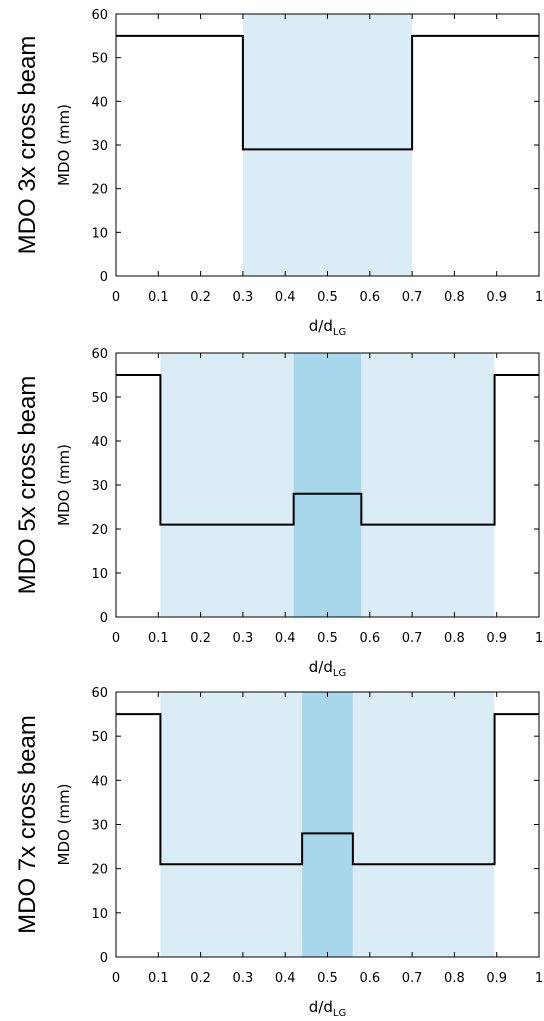 The width and height of the screenshot is (544, 1021). Describe the element at coordinates (27, 145) in the screenshot. I see `side-label: MDO 3x cross beam` at that location.